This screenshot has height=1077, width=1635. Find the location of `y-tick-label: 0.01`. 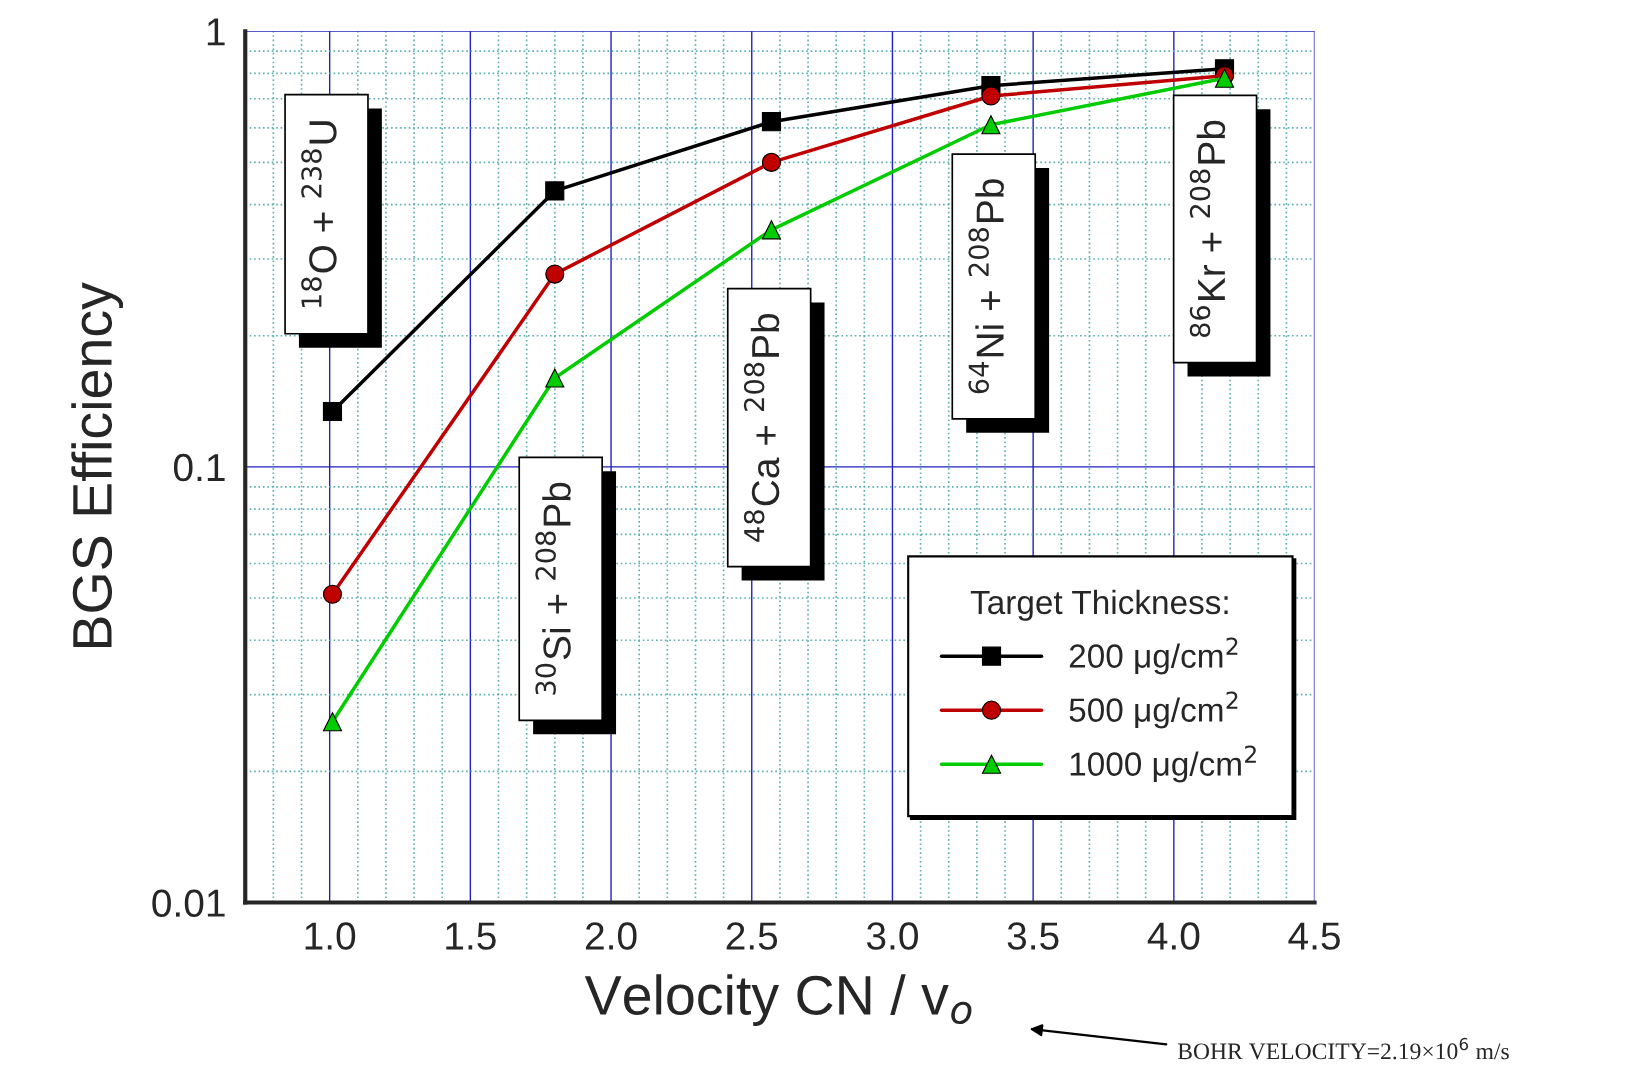

y-tick-label: 0.01 is located at coordinates (188, 903).